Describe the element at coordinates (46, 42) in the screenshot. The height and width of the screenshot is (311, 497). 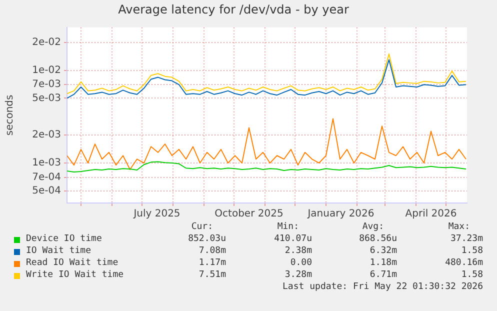
I see `y-tick-label: 2e-02` at that location.